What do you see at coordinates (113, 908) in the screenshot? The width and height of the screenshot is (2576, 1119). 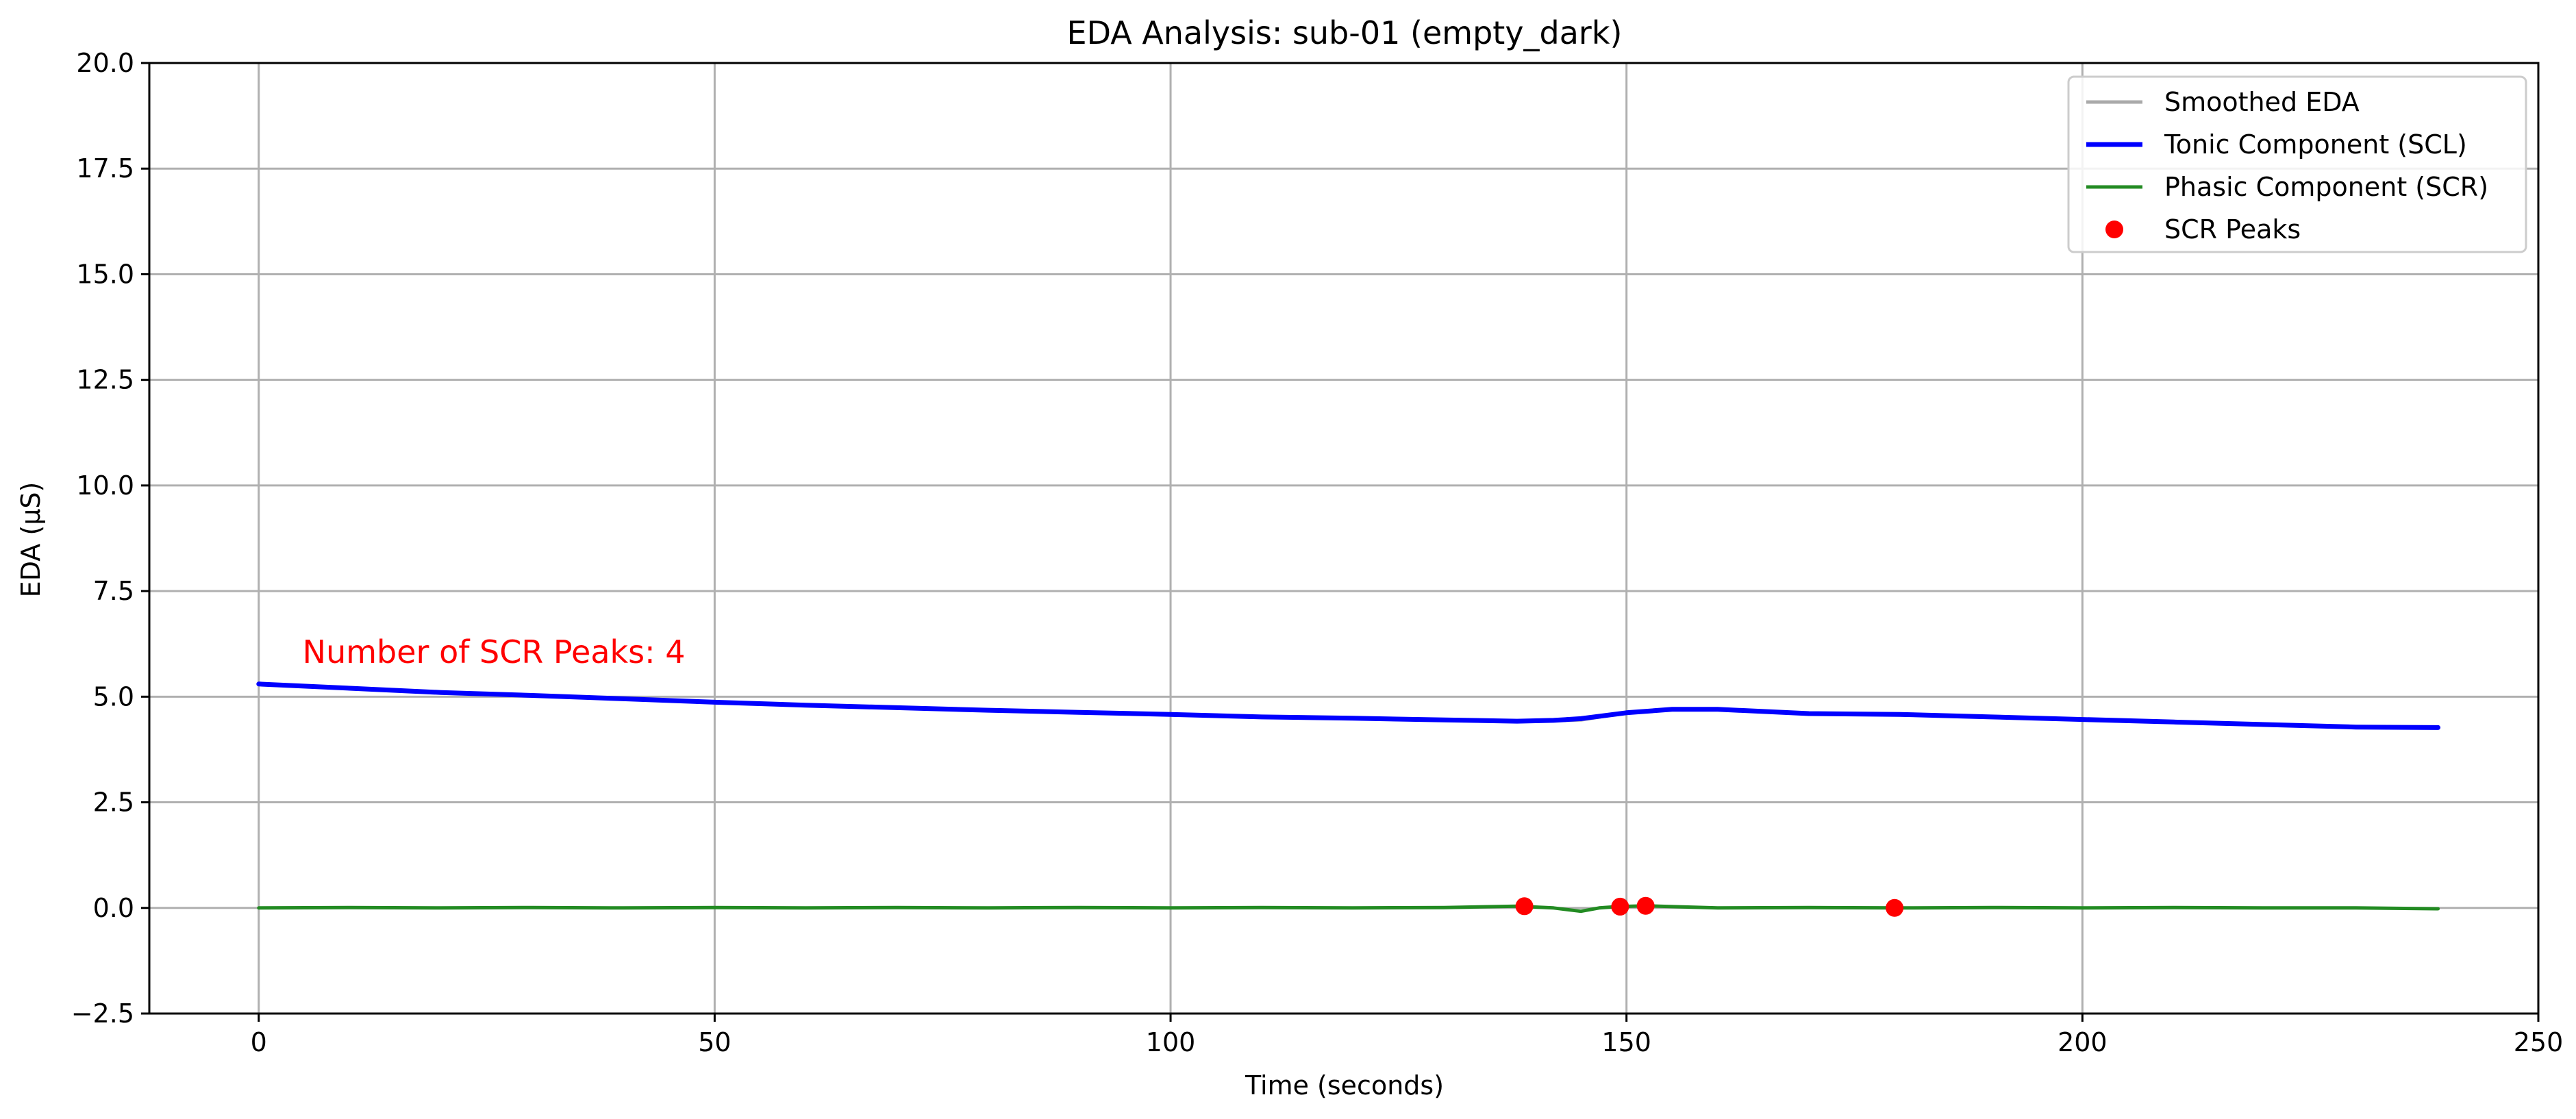 I see `y-tick-label: 0.0` at bounding box center [113, 908].